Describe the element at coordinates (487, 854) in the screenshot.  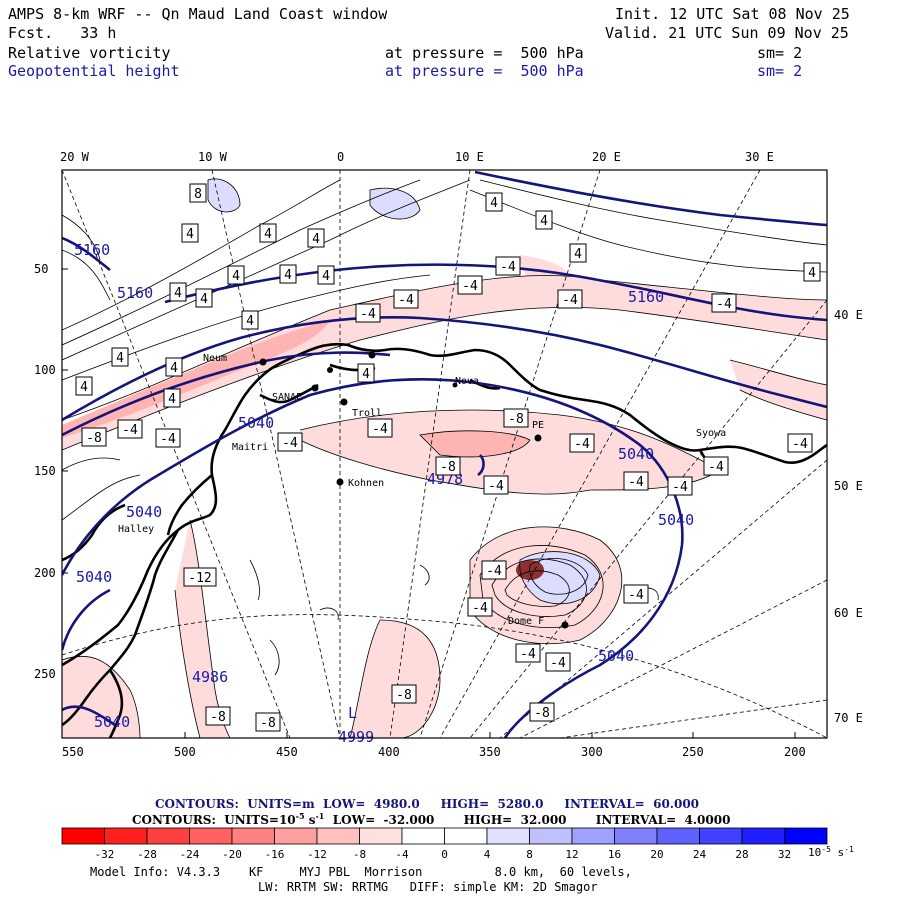
I see `colorbar-tick-label: 4` at that location.